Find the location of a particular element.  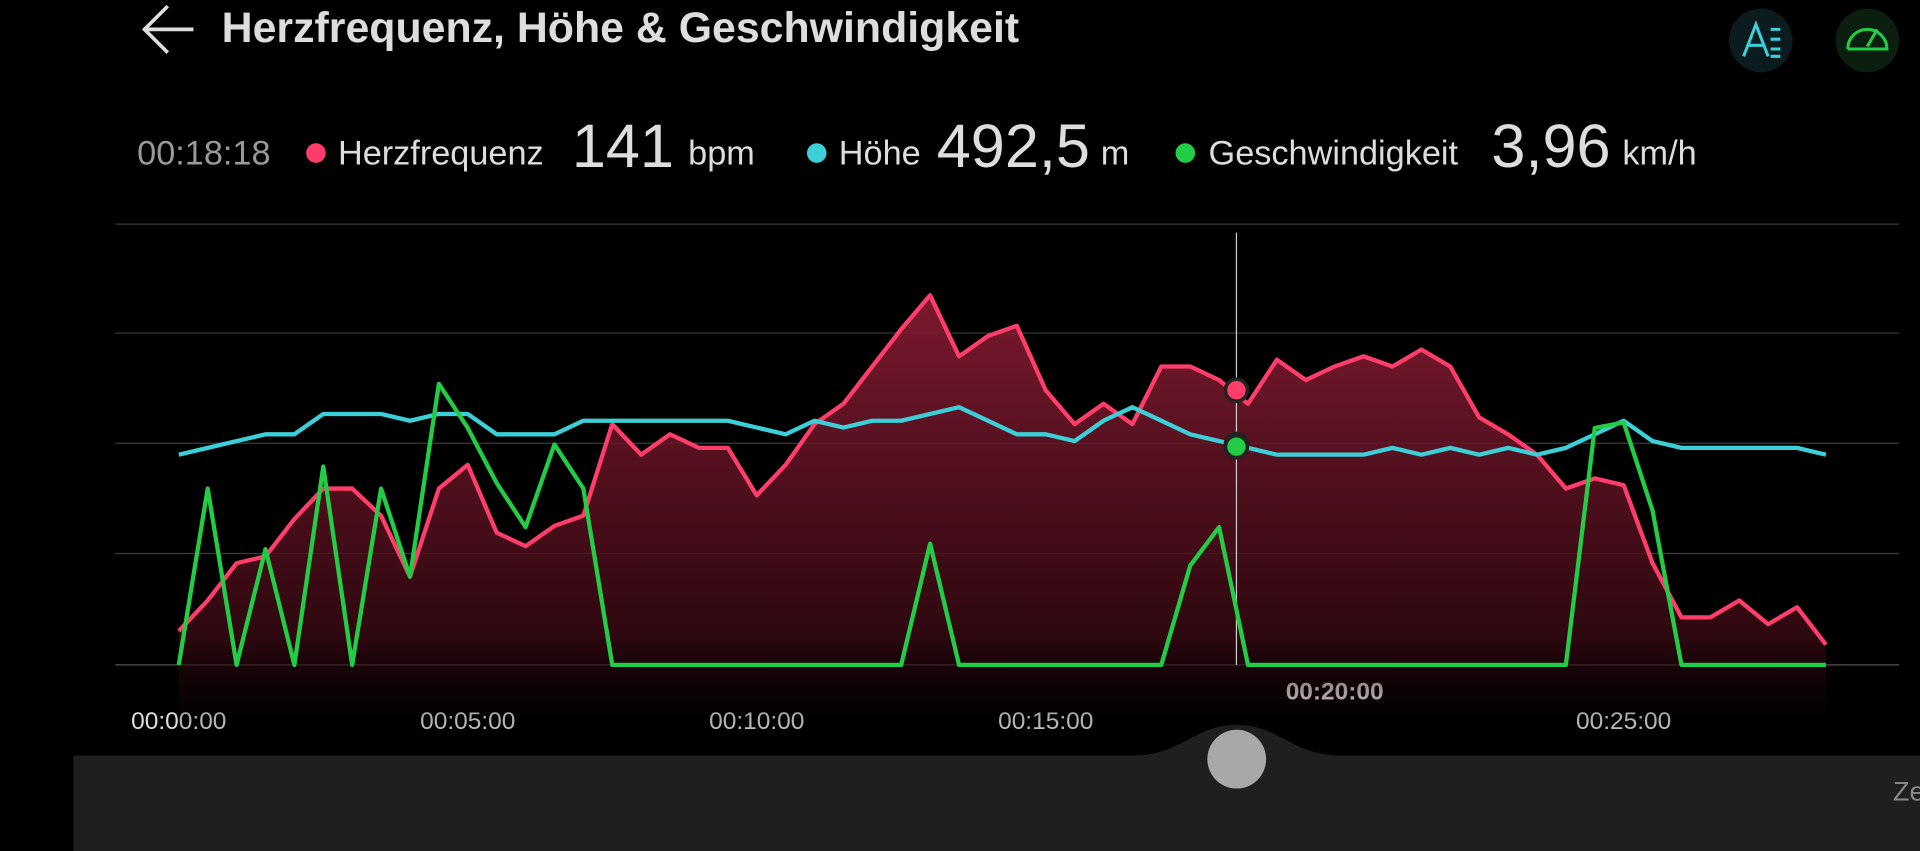

legend-label: Höhe is located at coordinates (880, 154).